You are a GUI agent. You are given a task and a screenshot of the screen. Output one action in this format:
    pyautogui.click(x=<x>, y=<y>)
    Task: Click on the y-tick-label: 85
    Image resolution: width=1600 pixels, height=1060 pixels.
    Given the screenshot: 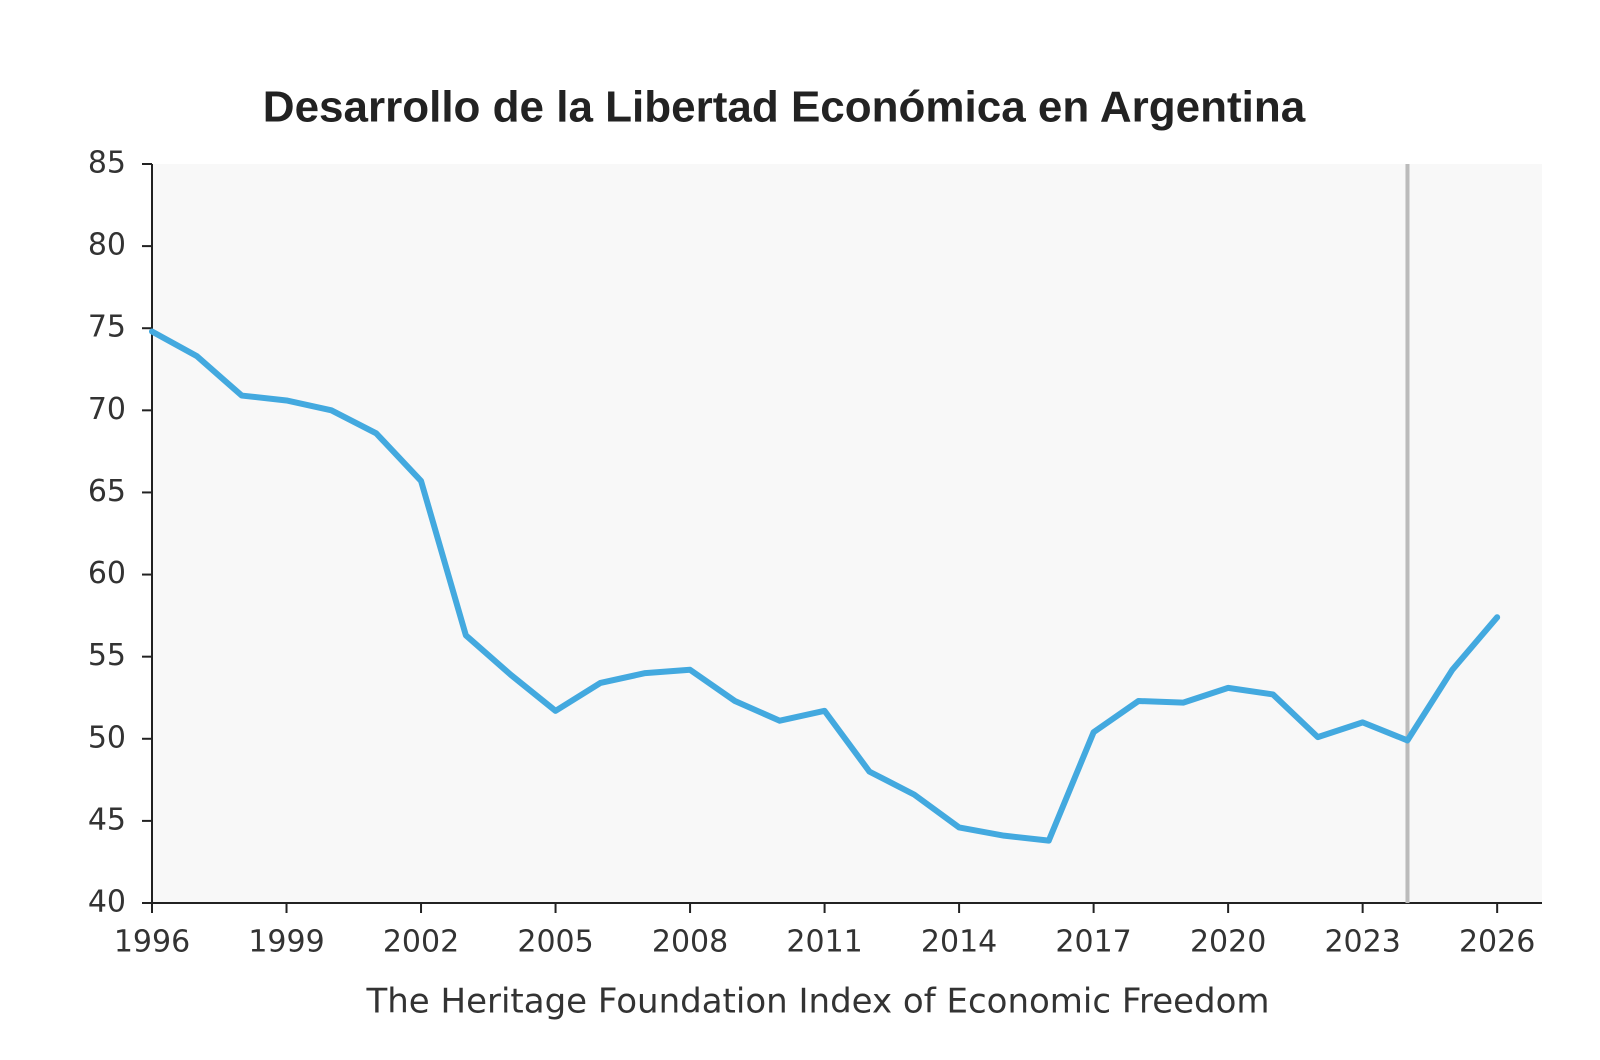 What is the action you would take?
    pyautogui.click(x=107, y=163)
    